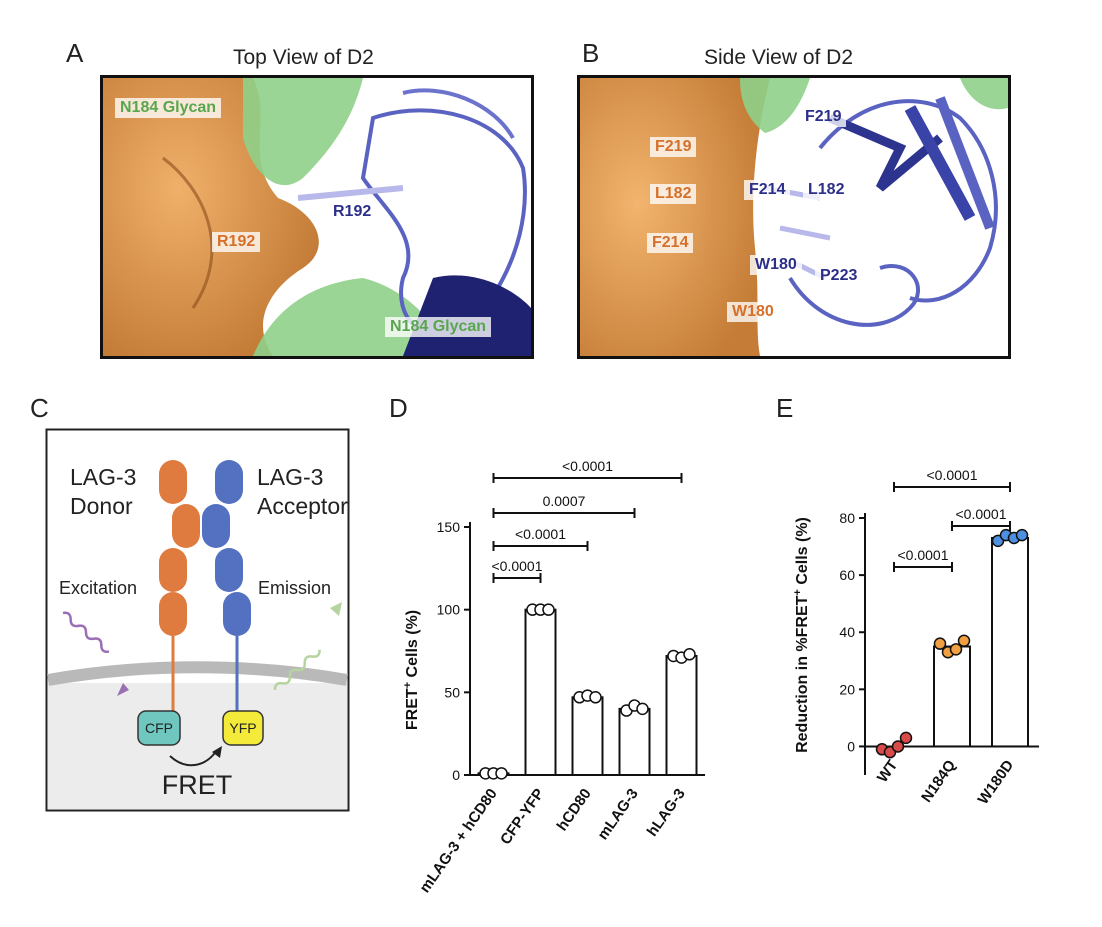 The image size is (1102, 927). Describe the element at coordinates (303, 57) in the screenshot. I see `panel-a-title: Top View of D2` at that location.